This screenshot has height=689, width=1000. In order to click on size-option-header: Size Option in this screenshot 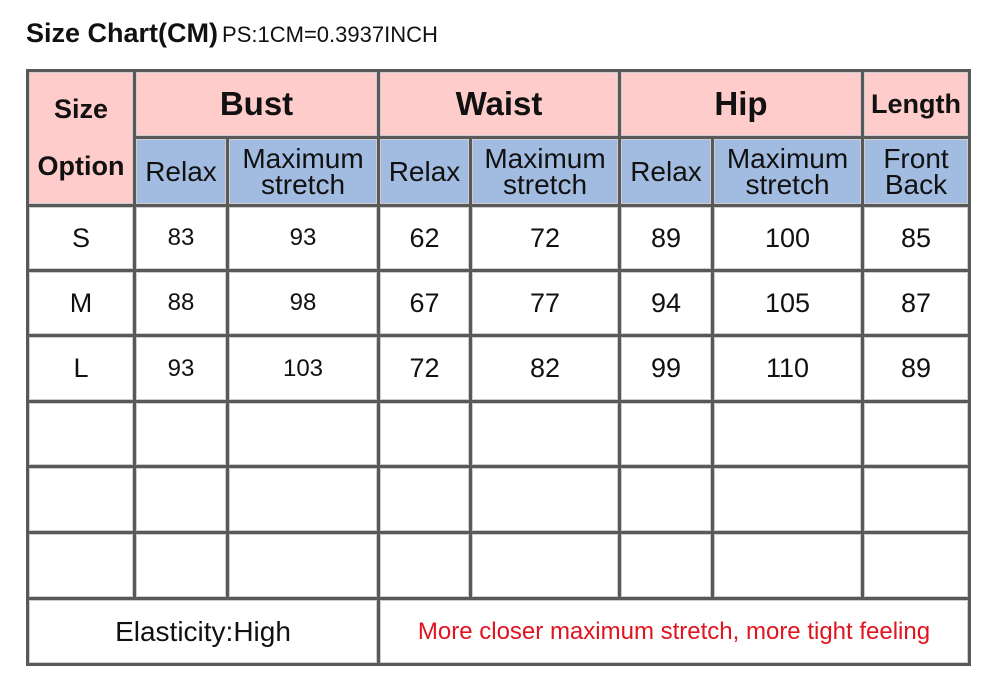, I will do `click(81, 138)`.